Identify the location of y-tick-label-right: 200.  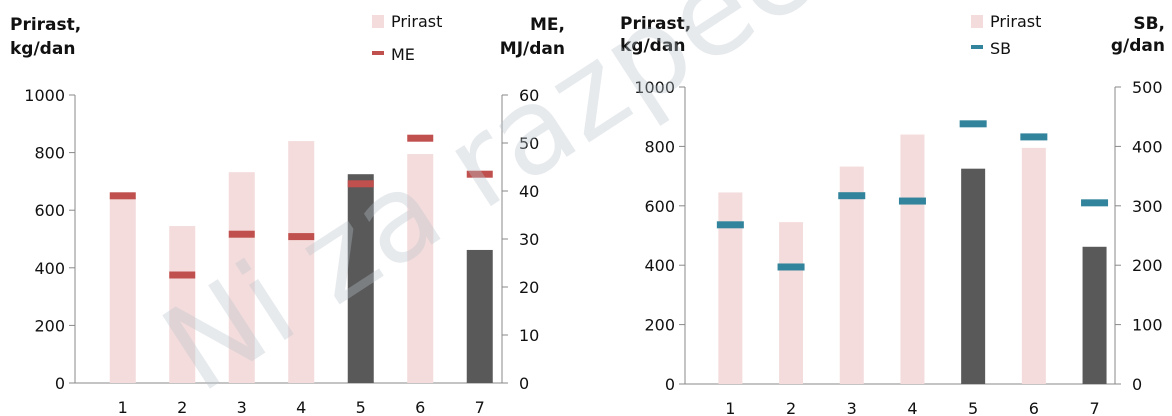
(1147, 265).